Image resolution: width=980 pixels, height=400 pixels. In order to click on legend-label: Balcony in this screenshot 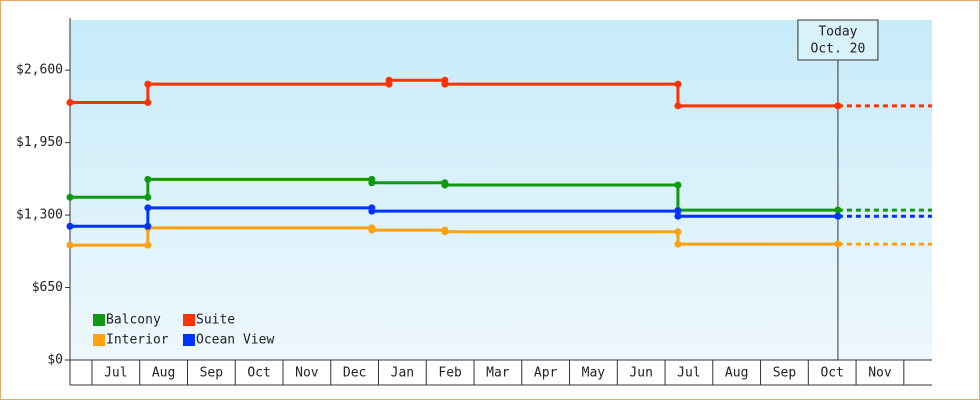, I will do `click(133, 320)`.